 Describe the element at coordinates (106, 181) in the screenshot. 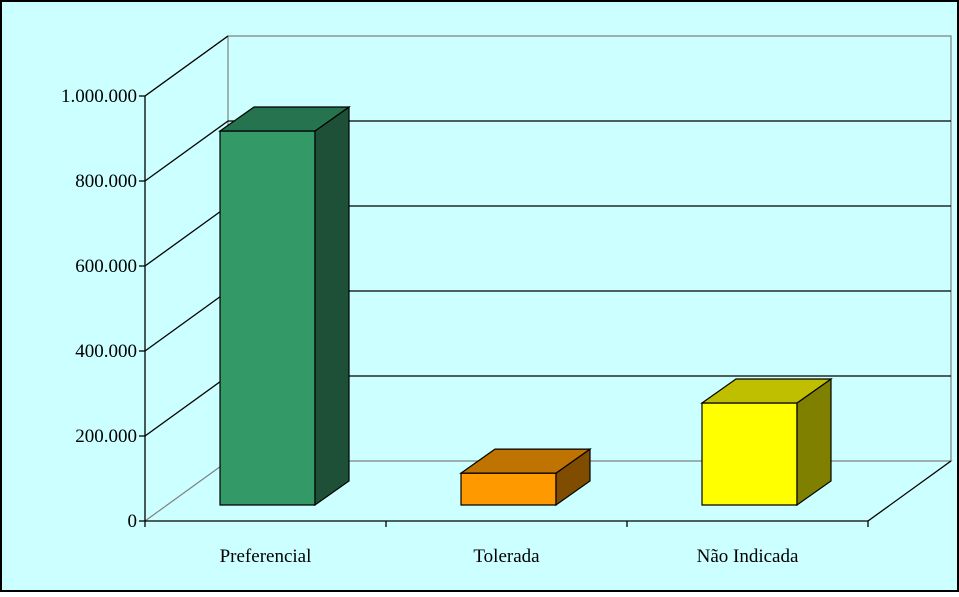

I see `y-tick-label: 800.000` at that location.